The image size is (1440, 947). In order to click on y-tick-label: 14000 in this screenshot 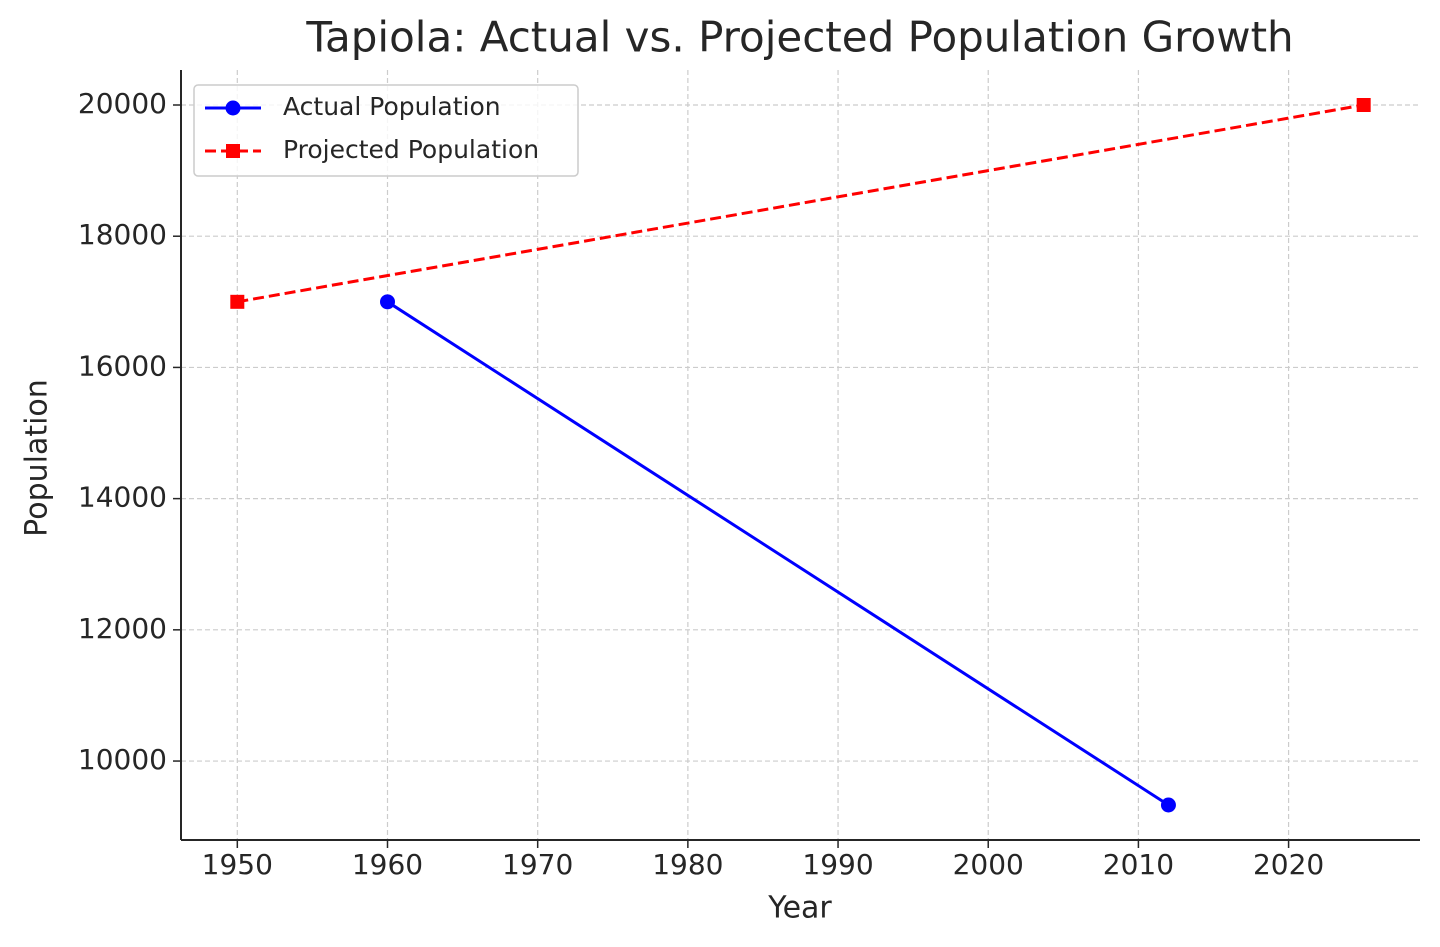, I will do `click(122, 497)`.